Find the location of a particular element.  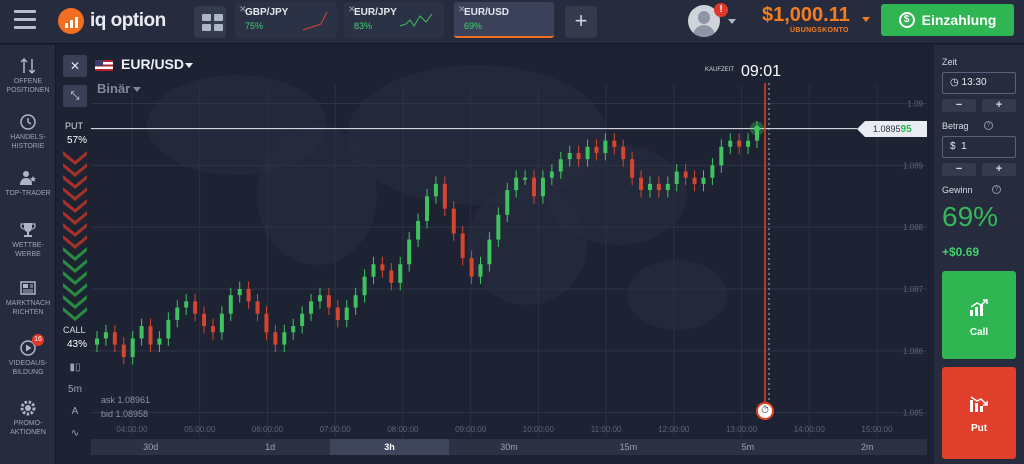

amount-field: $ 1 is located at coordinates (979, 147).